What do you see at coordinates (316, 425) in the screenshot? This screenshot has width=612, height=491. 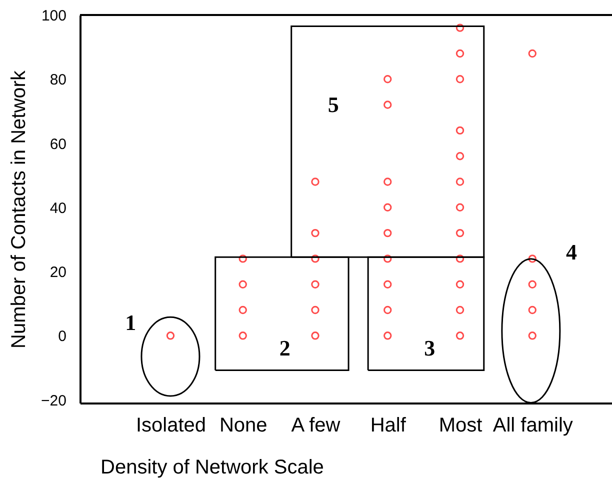 I see `x-tick-label: A few` at bounding box center [316, 425].